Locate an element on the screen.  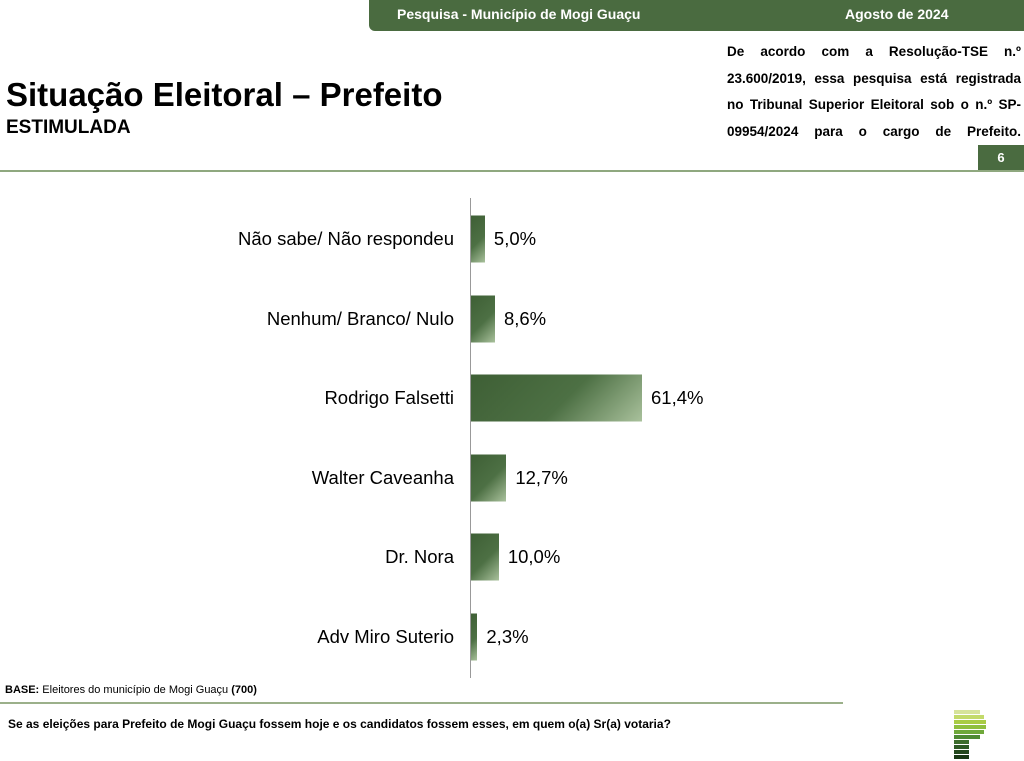
category-label: Dr. Nora is located at coordinates (419, 557).